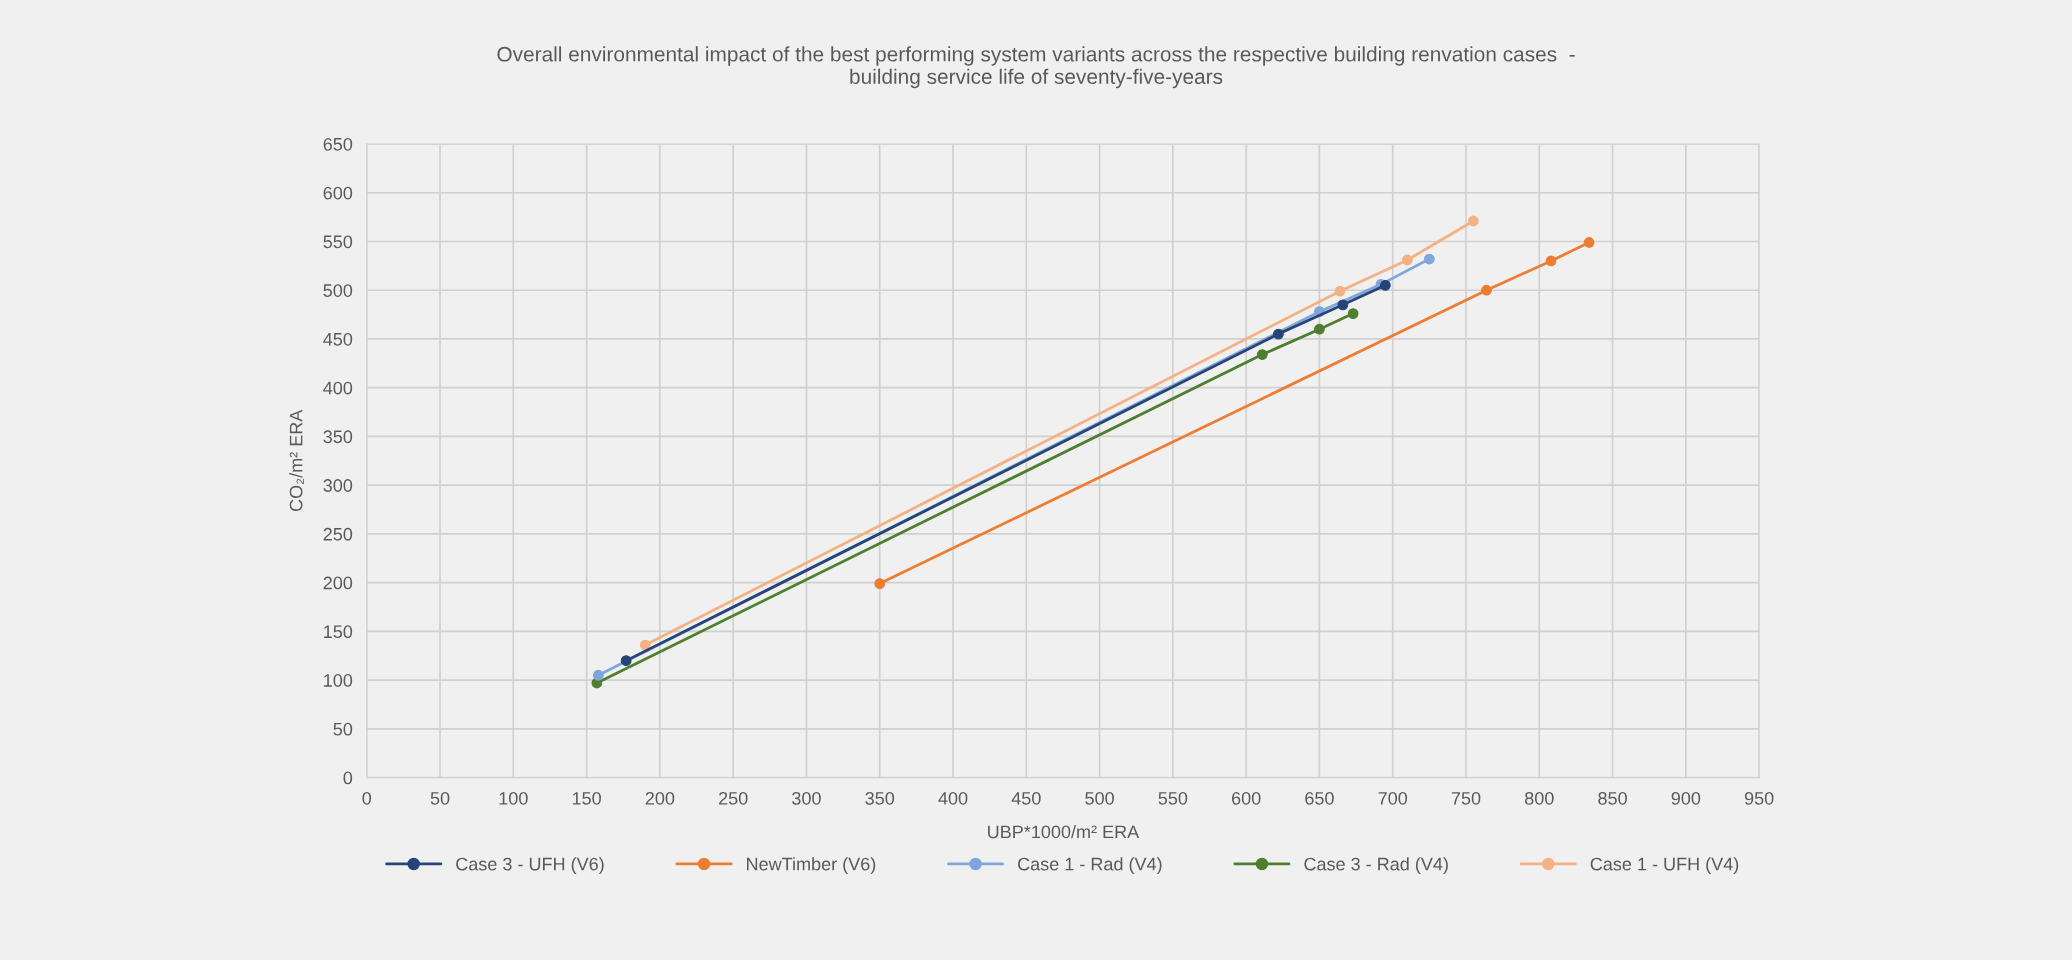 This screenshot has width=2072, height=960. Describe the element at coordinates (1686, 798) in the screenshot. I see `x-tick-label: 900` at that location.